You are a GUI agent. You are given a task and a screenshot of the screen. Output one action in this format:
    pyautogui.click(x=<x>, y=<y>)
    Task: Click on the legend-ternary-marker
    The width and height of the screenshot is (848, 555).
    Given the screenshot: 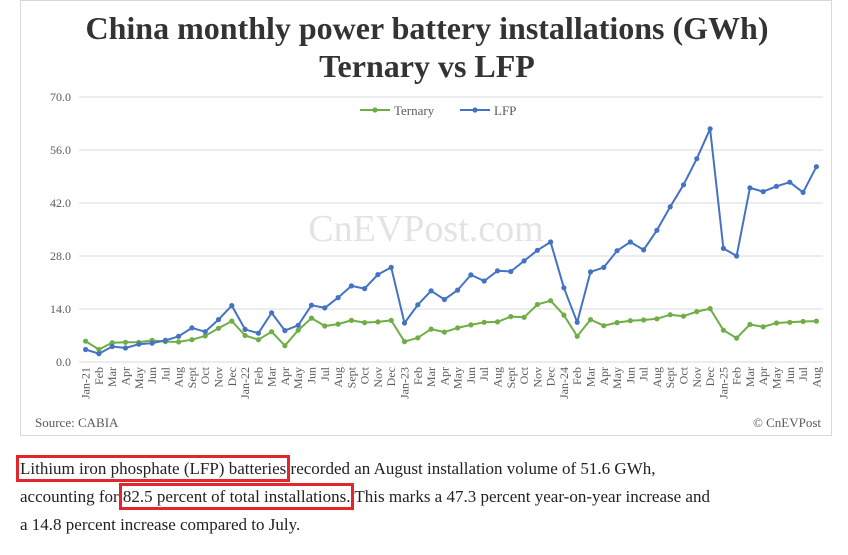 What is the action you would take?
    pyautogui.click(x=375, y=110)
    